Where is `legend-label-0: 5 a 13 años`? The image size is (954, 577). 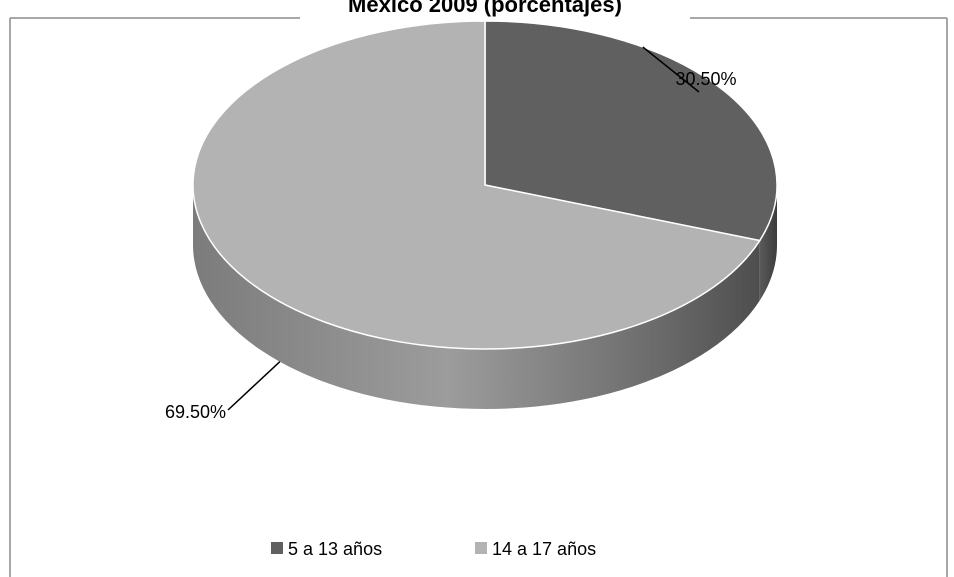 legend-label-0: 5 a 13 años is located at coordinates (335, 549).